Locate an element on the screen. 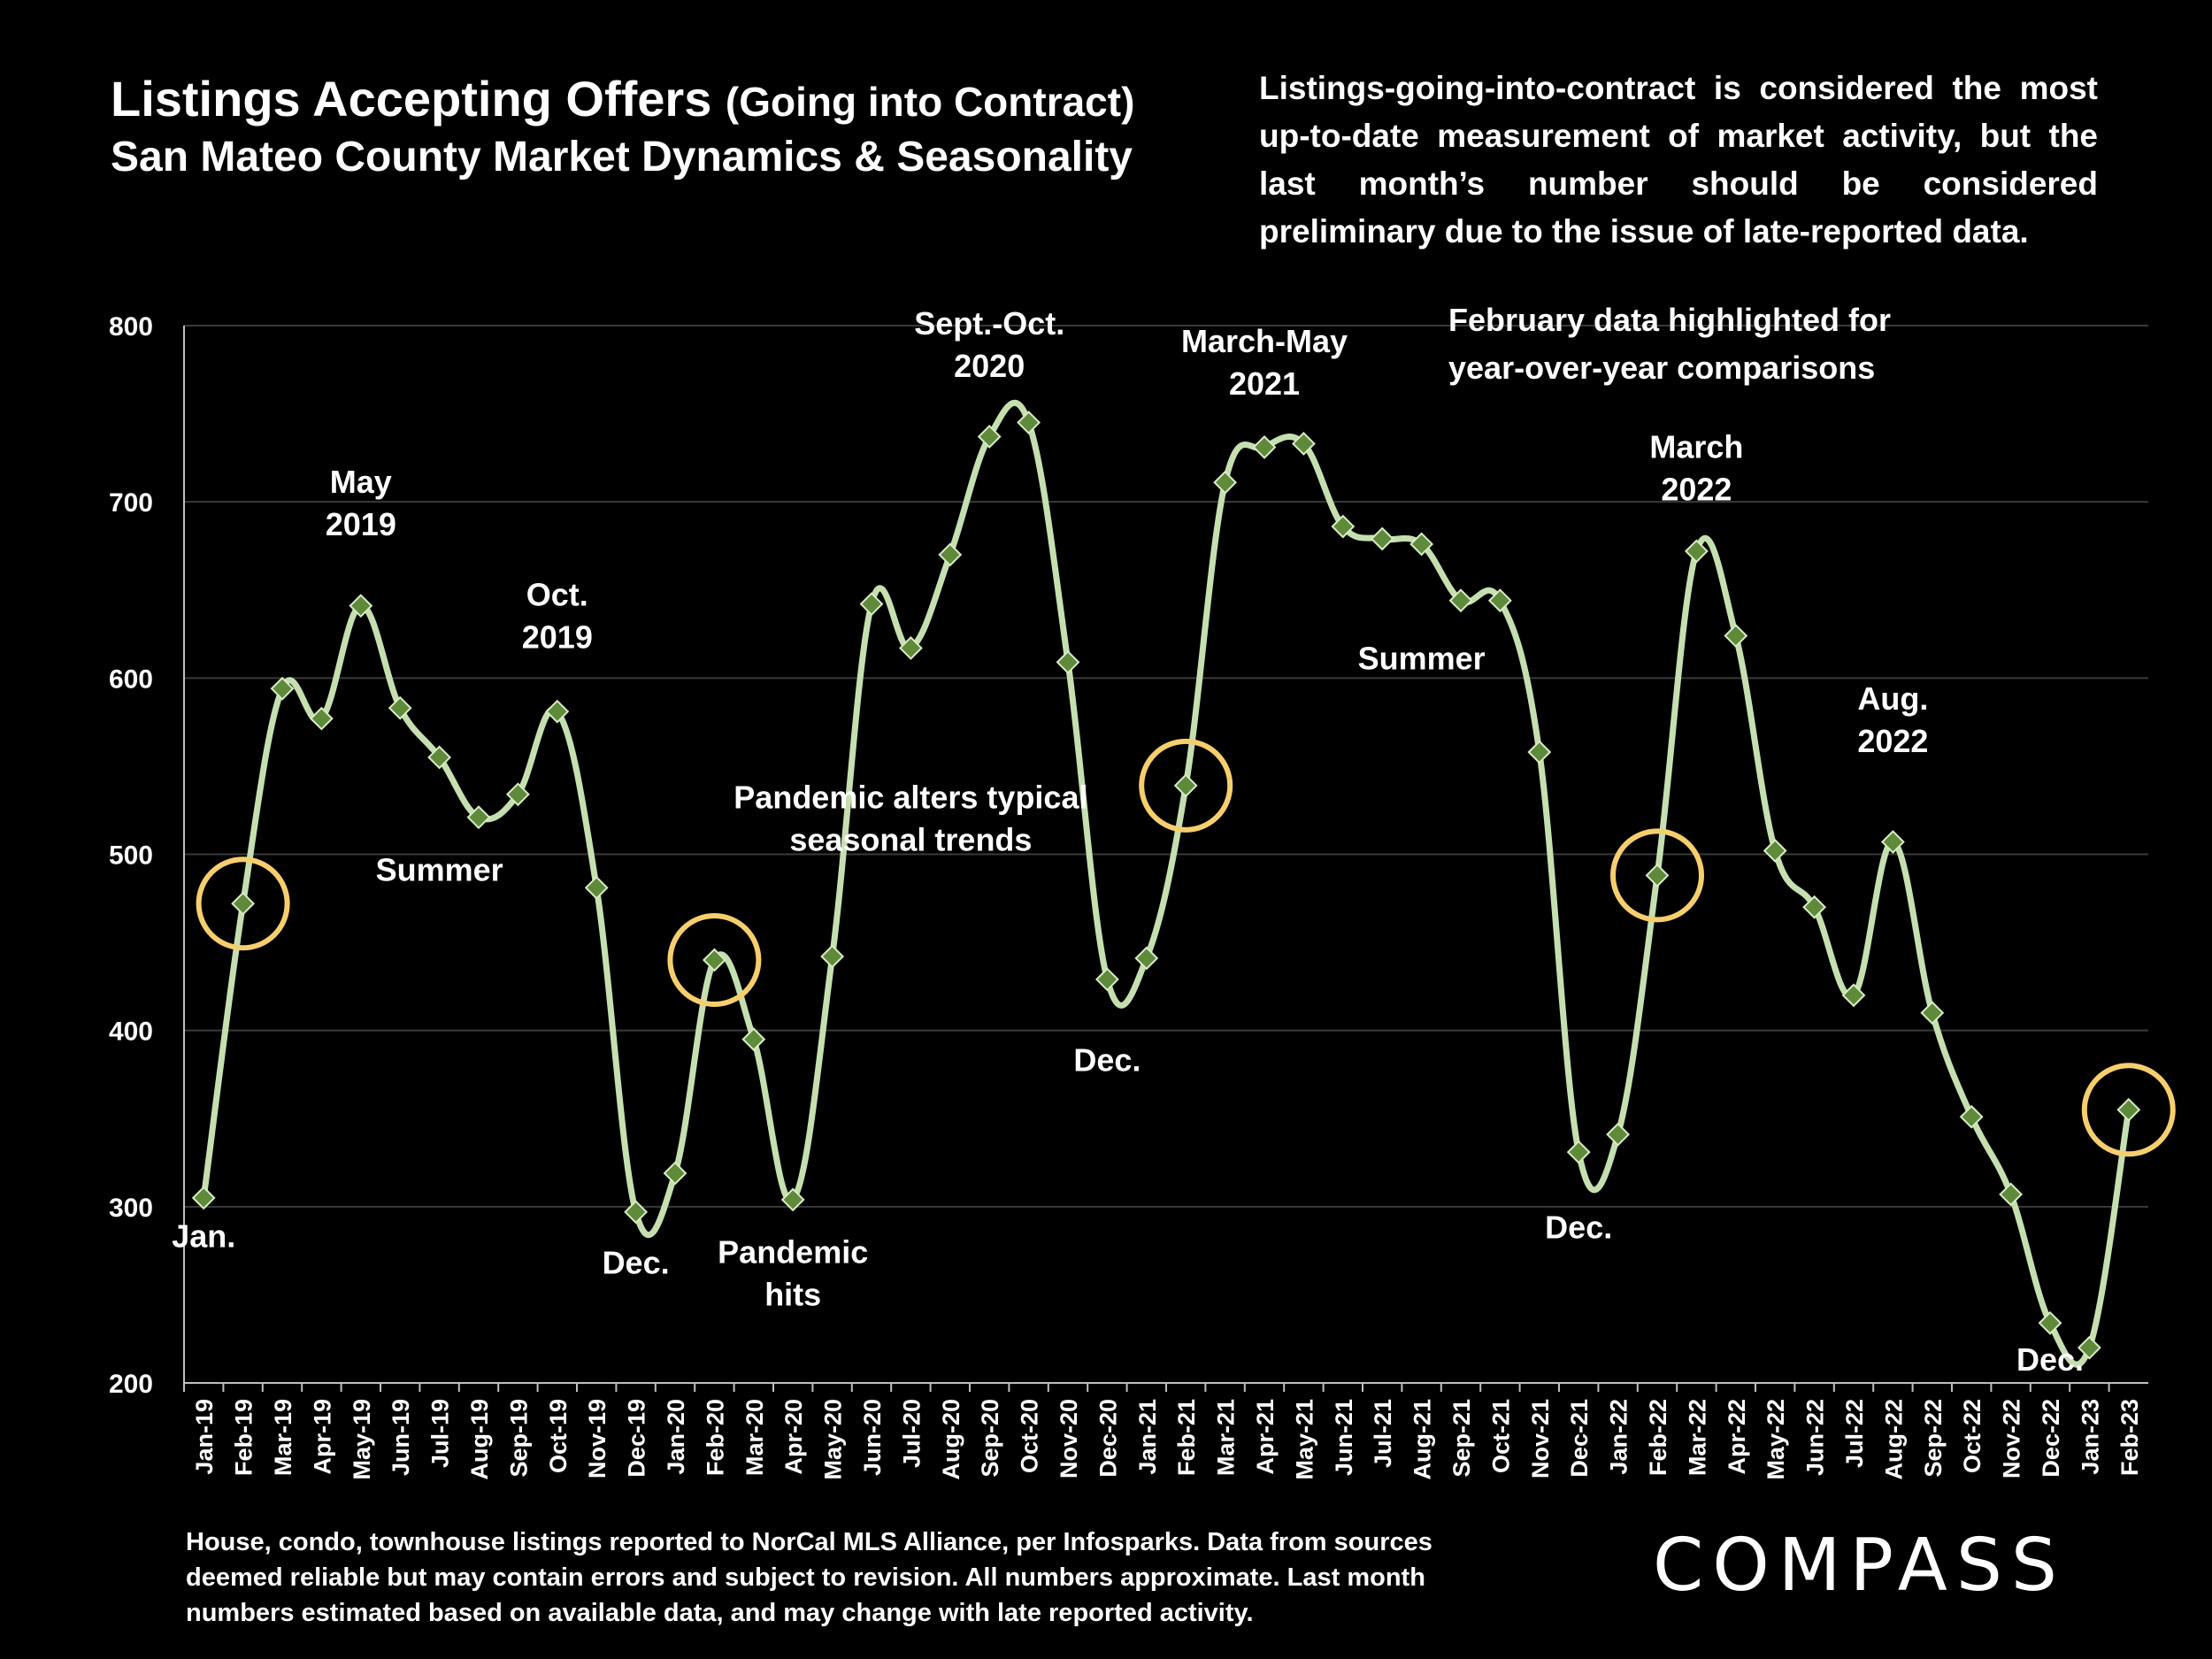 This screenshot has width=2212, height=1659. x-tick-label: Apr-21 is located at coordinates (1266, 1437).